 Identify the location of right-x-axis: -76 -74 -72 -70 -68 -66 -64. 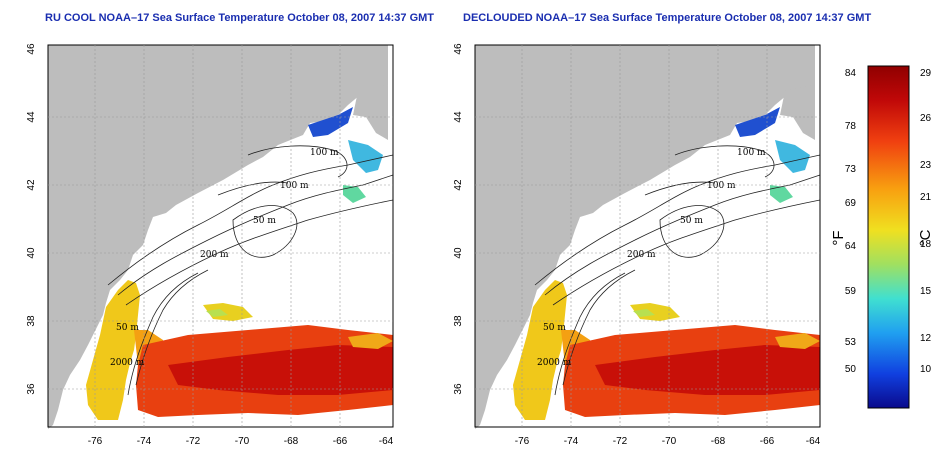
(668, 441).